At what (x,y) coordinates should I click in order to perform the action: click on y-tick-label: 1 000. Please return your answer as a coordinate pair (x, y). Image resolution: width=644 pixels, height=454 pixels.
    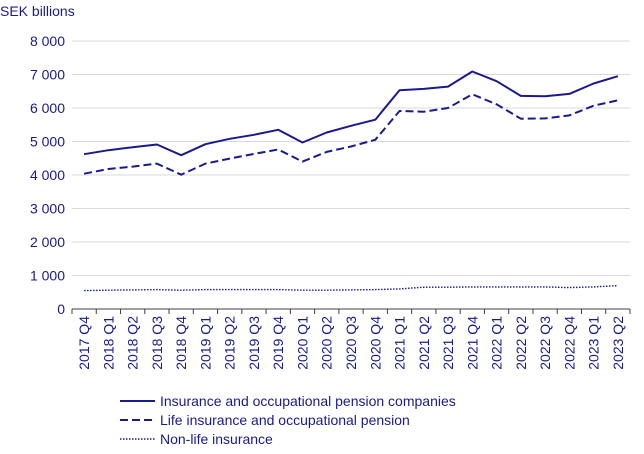
    Looking at the image, I should click on (47, 276).